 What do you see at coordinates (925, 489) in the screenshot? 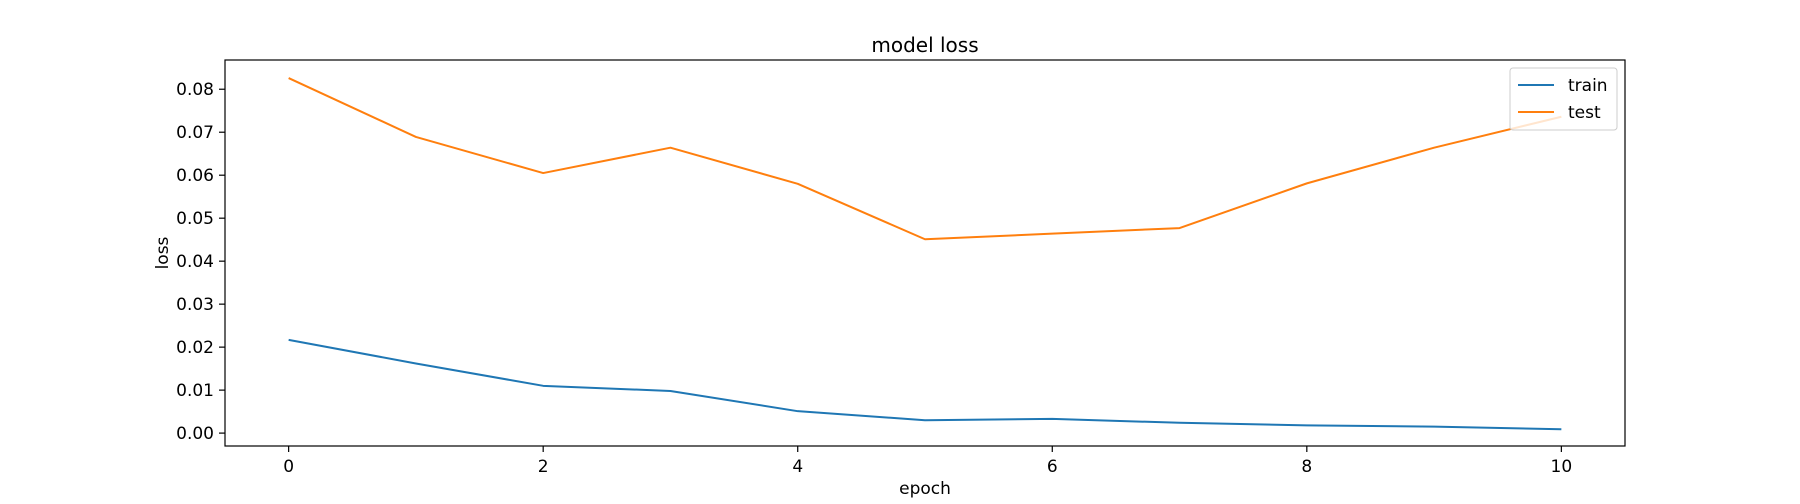
I see `x-axis-label: epoch` at bounding box center [925, 489].